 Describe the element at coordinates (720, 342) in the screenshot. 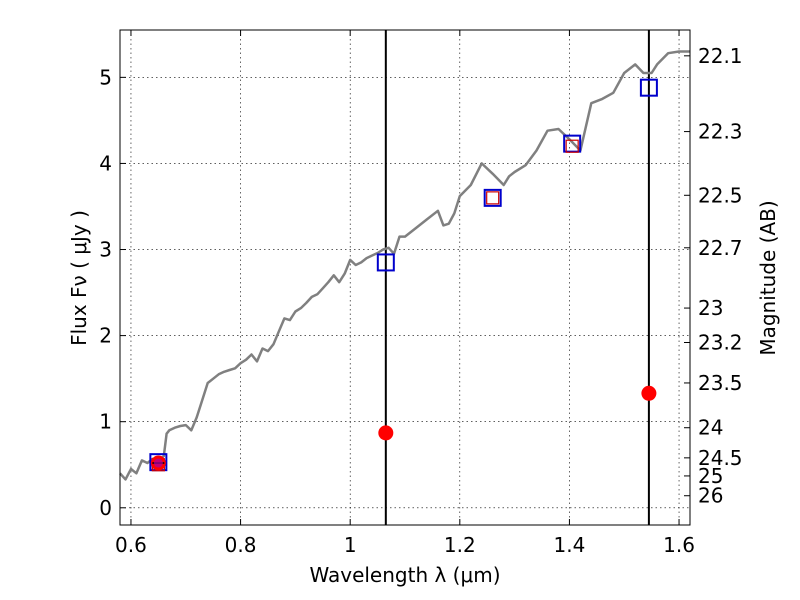

I see `y2-tick-label: 23.2` at that location.